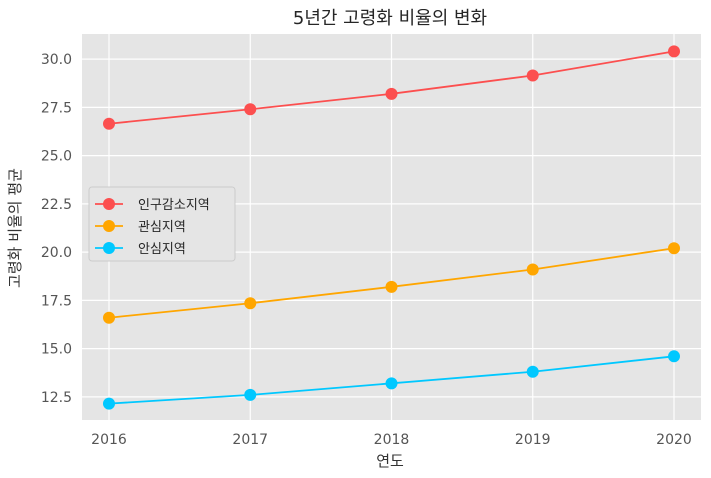  Describe the element at coordinates (56, 108) in the screenshot. I see `y-tick-label: 27.5` at that location.